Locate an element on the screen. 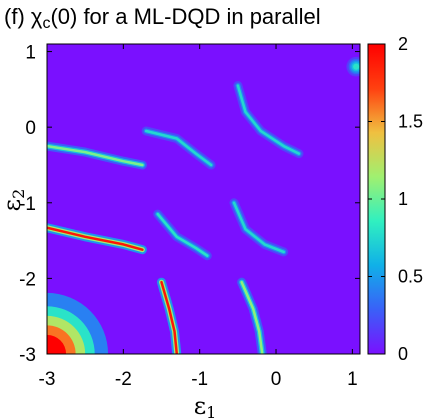  title-part-3: (0) for a ML-DQD in parallel is located at coordinates (185, 16).